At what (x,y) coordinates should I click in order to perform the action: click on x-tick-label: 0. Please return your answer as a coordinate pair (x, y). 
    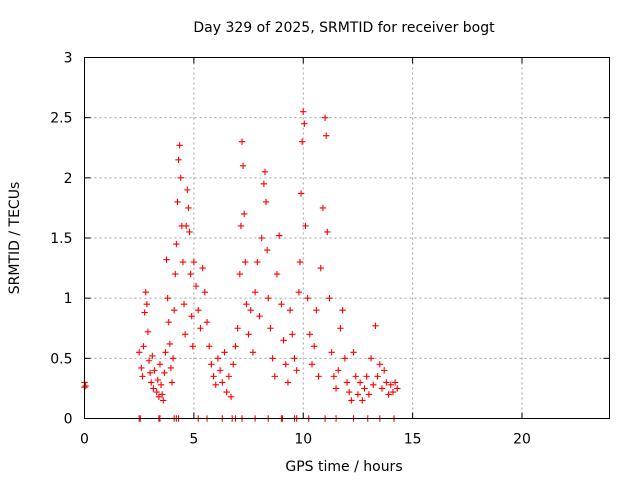
    Looking at the image, I should click on (84, 440).